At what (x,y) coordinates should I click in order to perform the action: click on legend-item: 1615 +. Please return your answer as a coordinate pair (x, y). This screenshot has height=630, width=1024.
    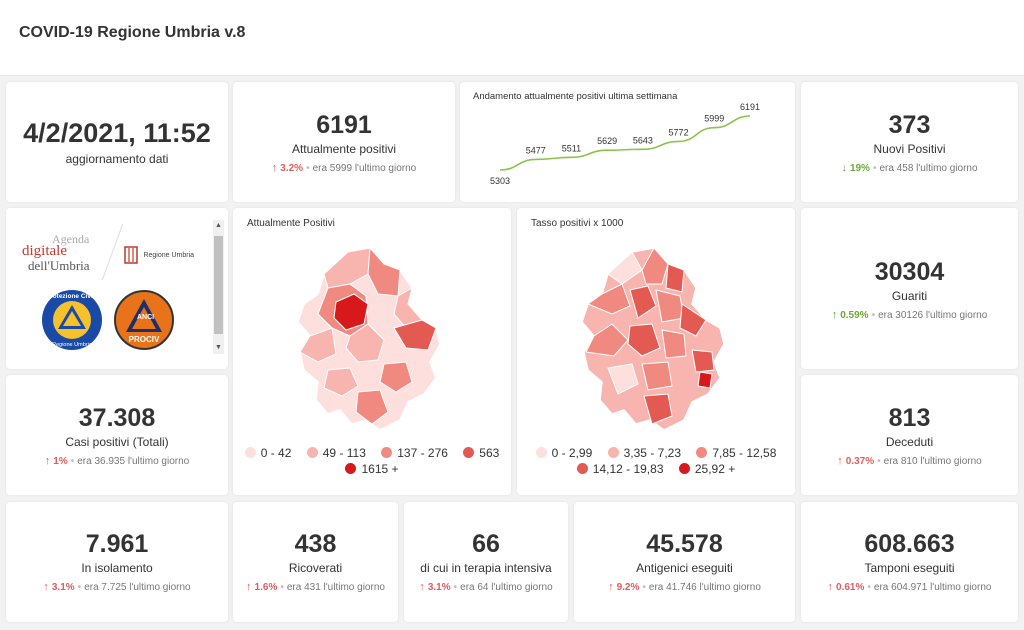
    Looking at the image, I should click on (372, 469).